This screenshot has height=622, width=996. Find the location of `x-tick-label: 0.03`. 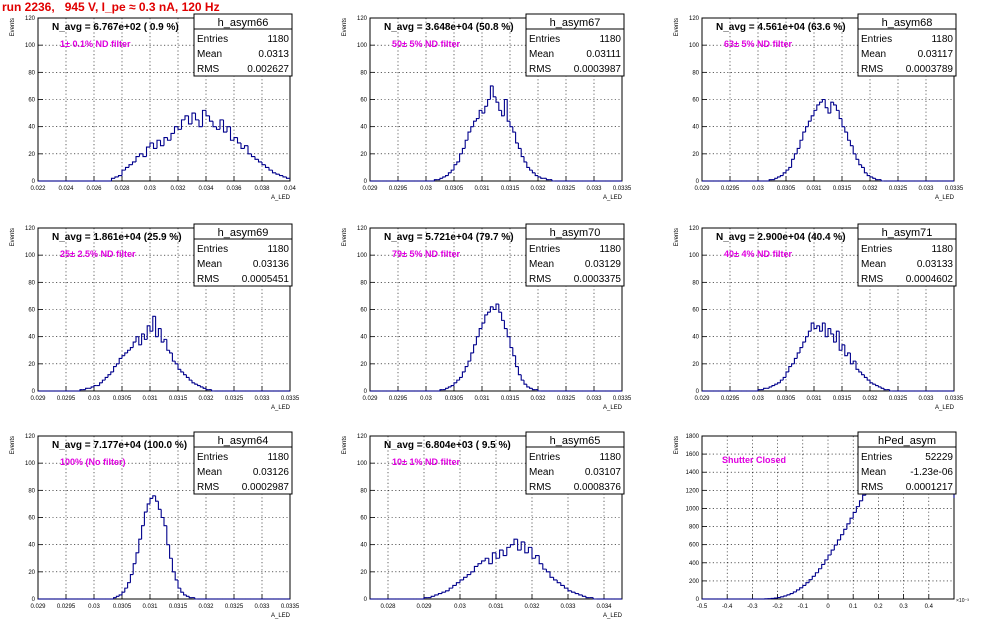

x-tick-label: 0.03 is located at coordinates (94, 399).